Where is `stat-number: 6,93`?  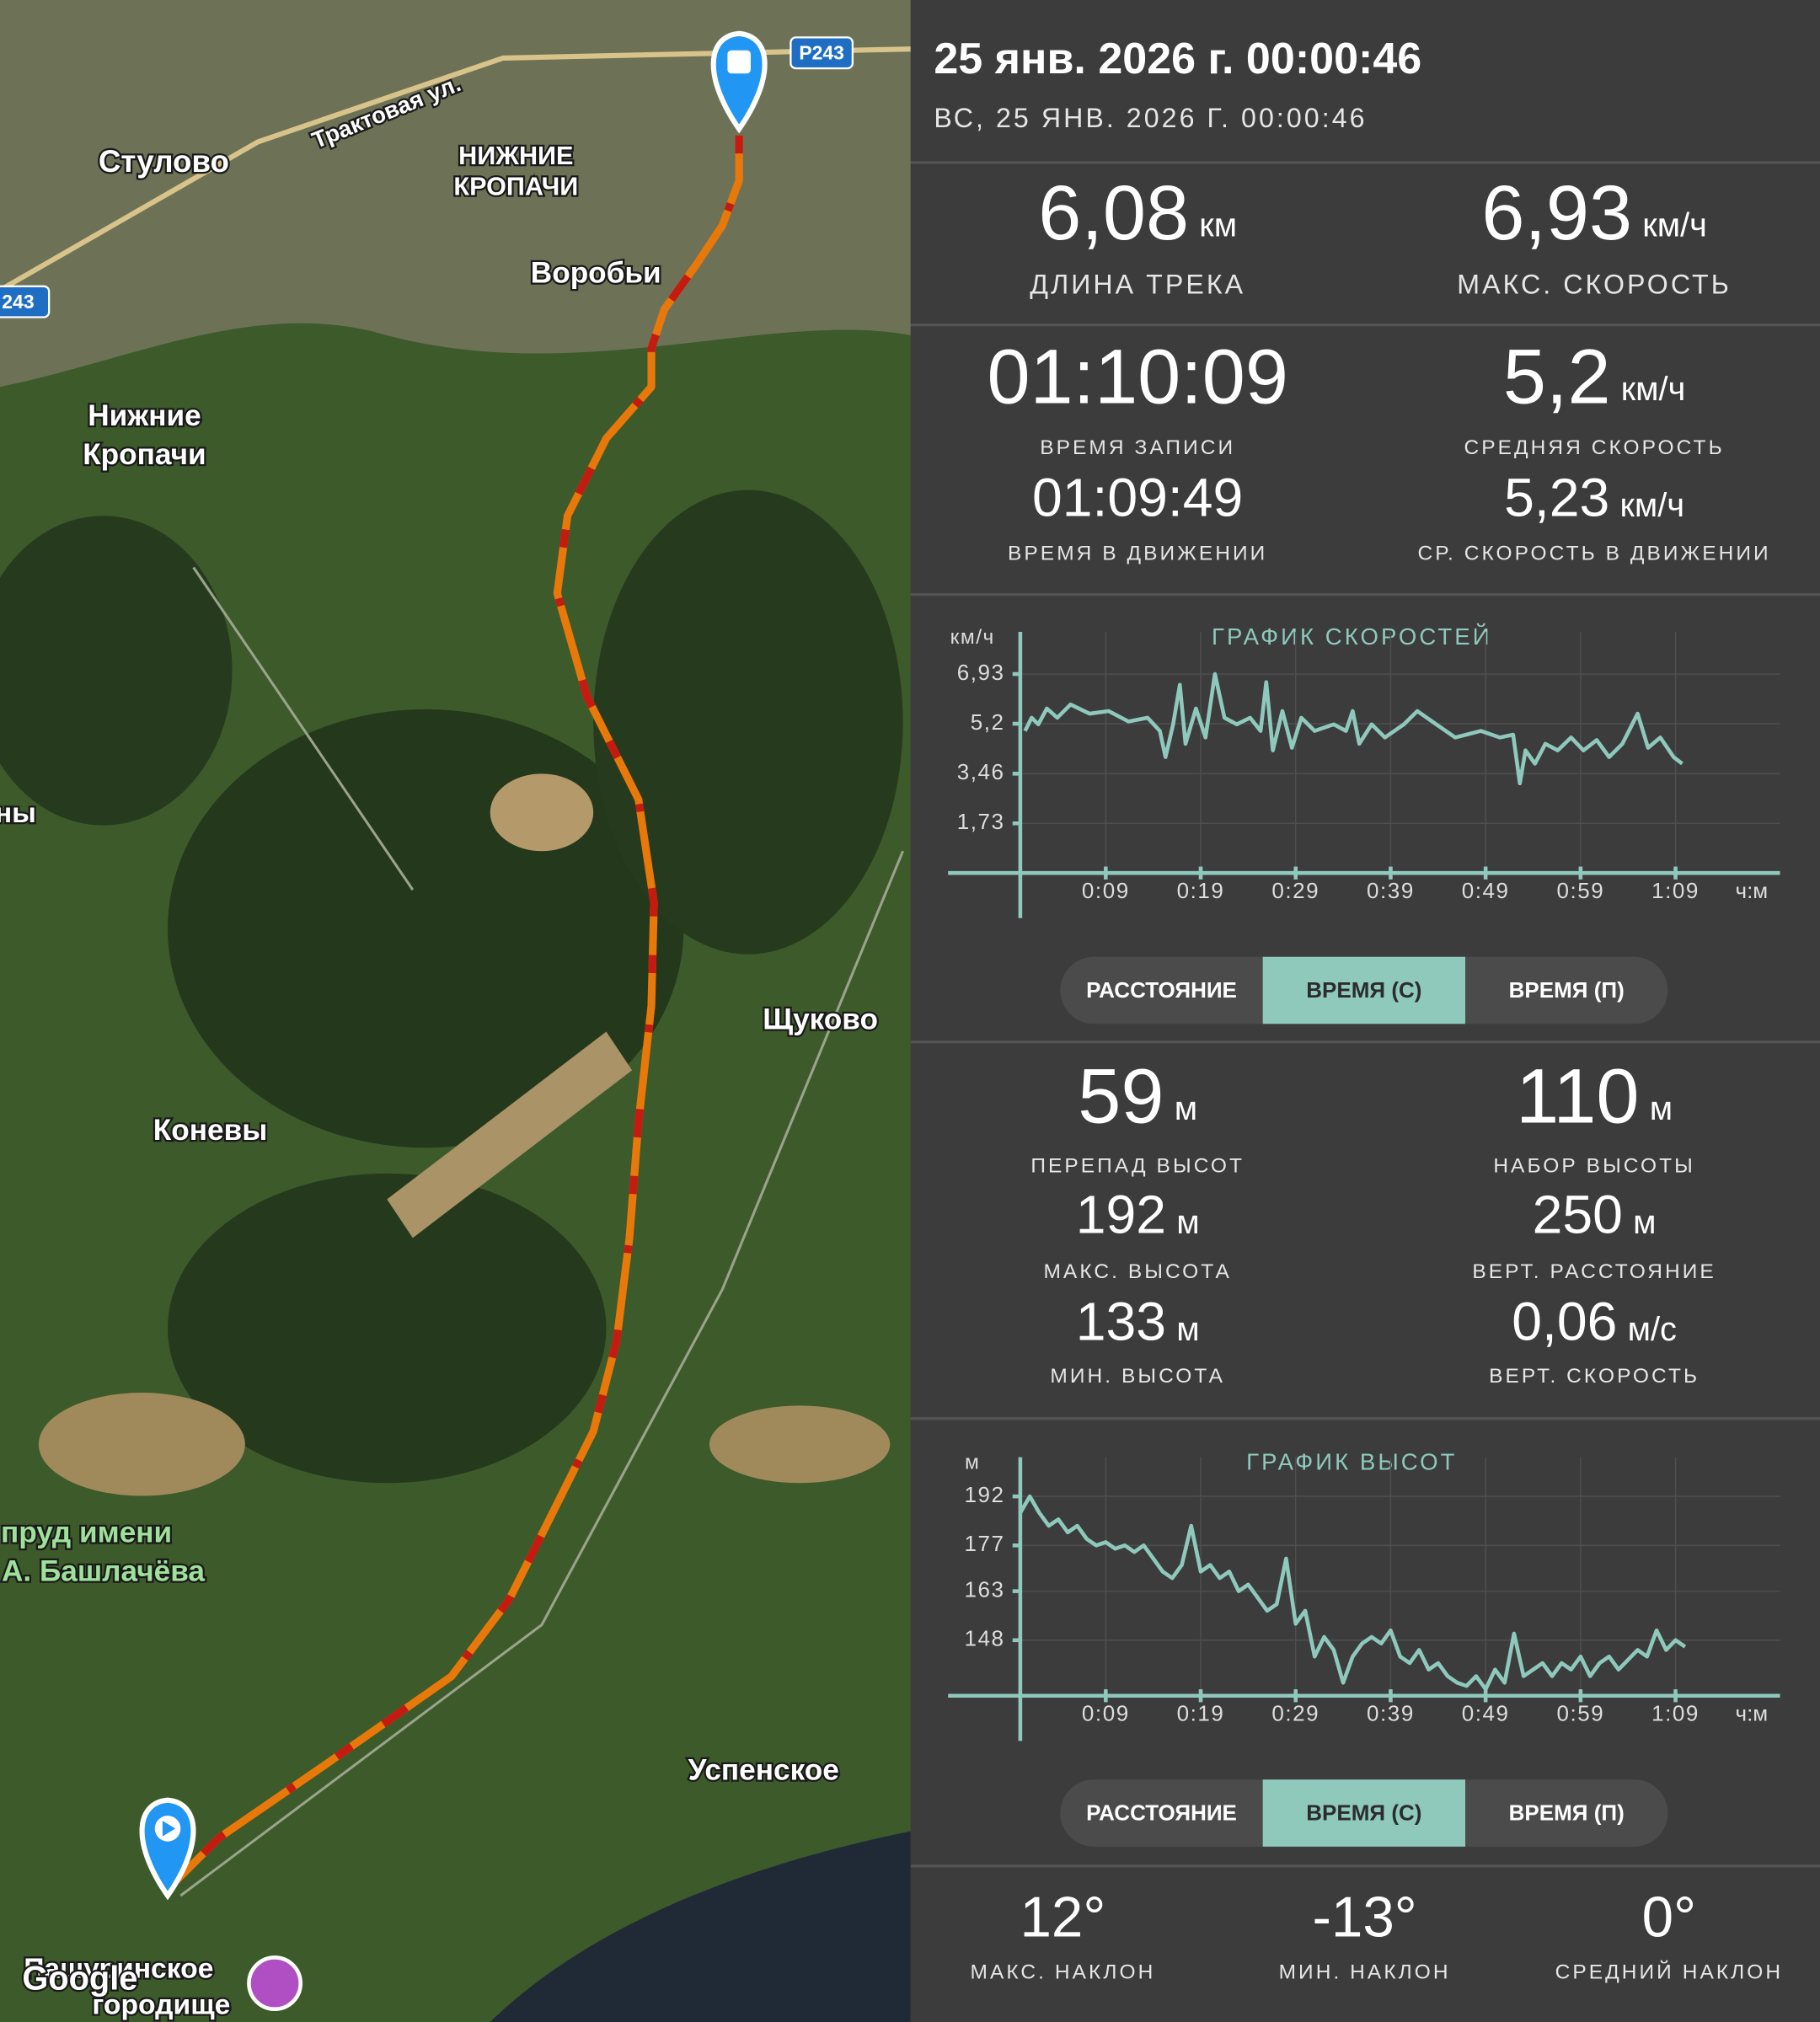 stat-number: 6,93 is located at coordinates (1556, 213).